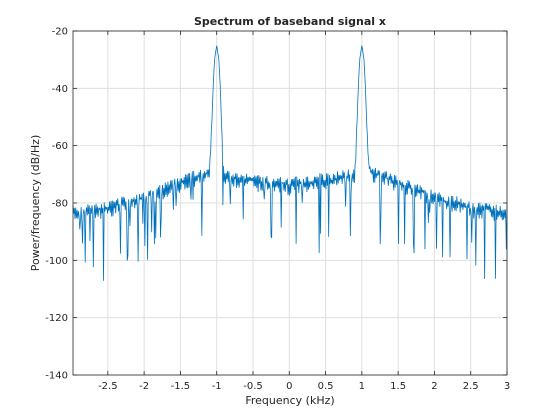 The height and width of the screenshot is (420, 560). Describe the element at coordinates (289, 400) in the screenshot. I see `x-axis-label: Frequency (kHz)` at that location.